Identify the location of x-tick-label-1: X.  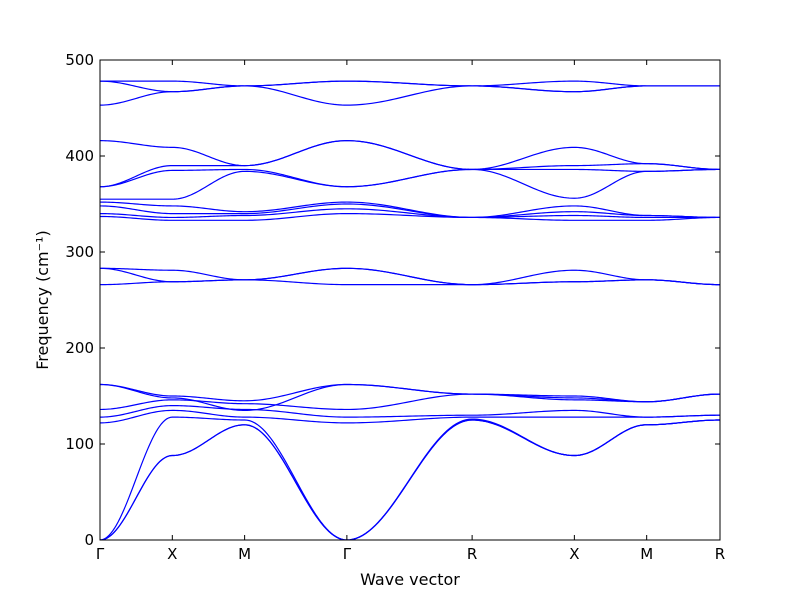
(172, 554).